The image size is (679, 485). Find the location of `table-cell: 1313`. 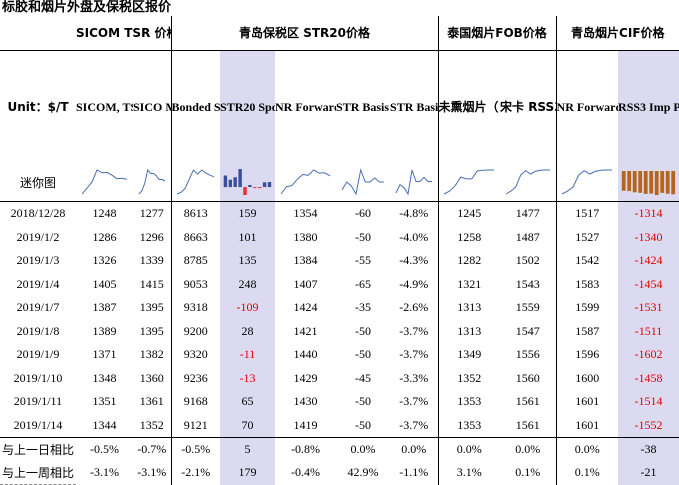

table-cell: 1313 is located at coordinates (469, 331).